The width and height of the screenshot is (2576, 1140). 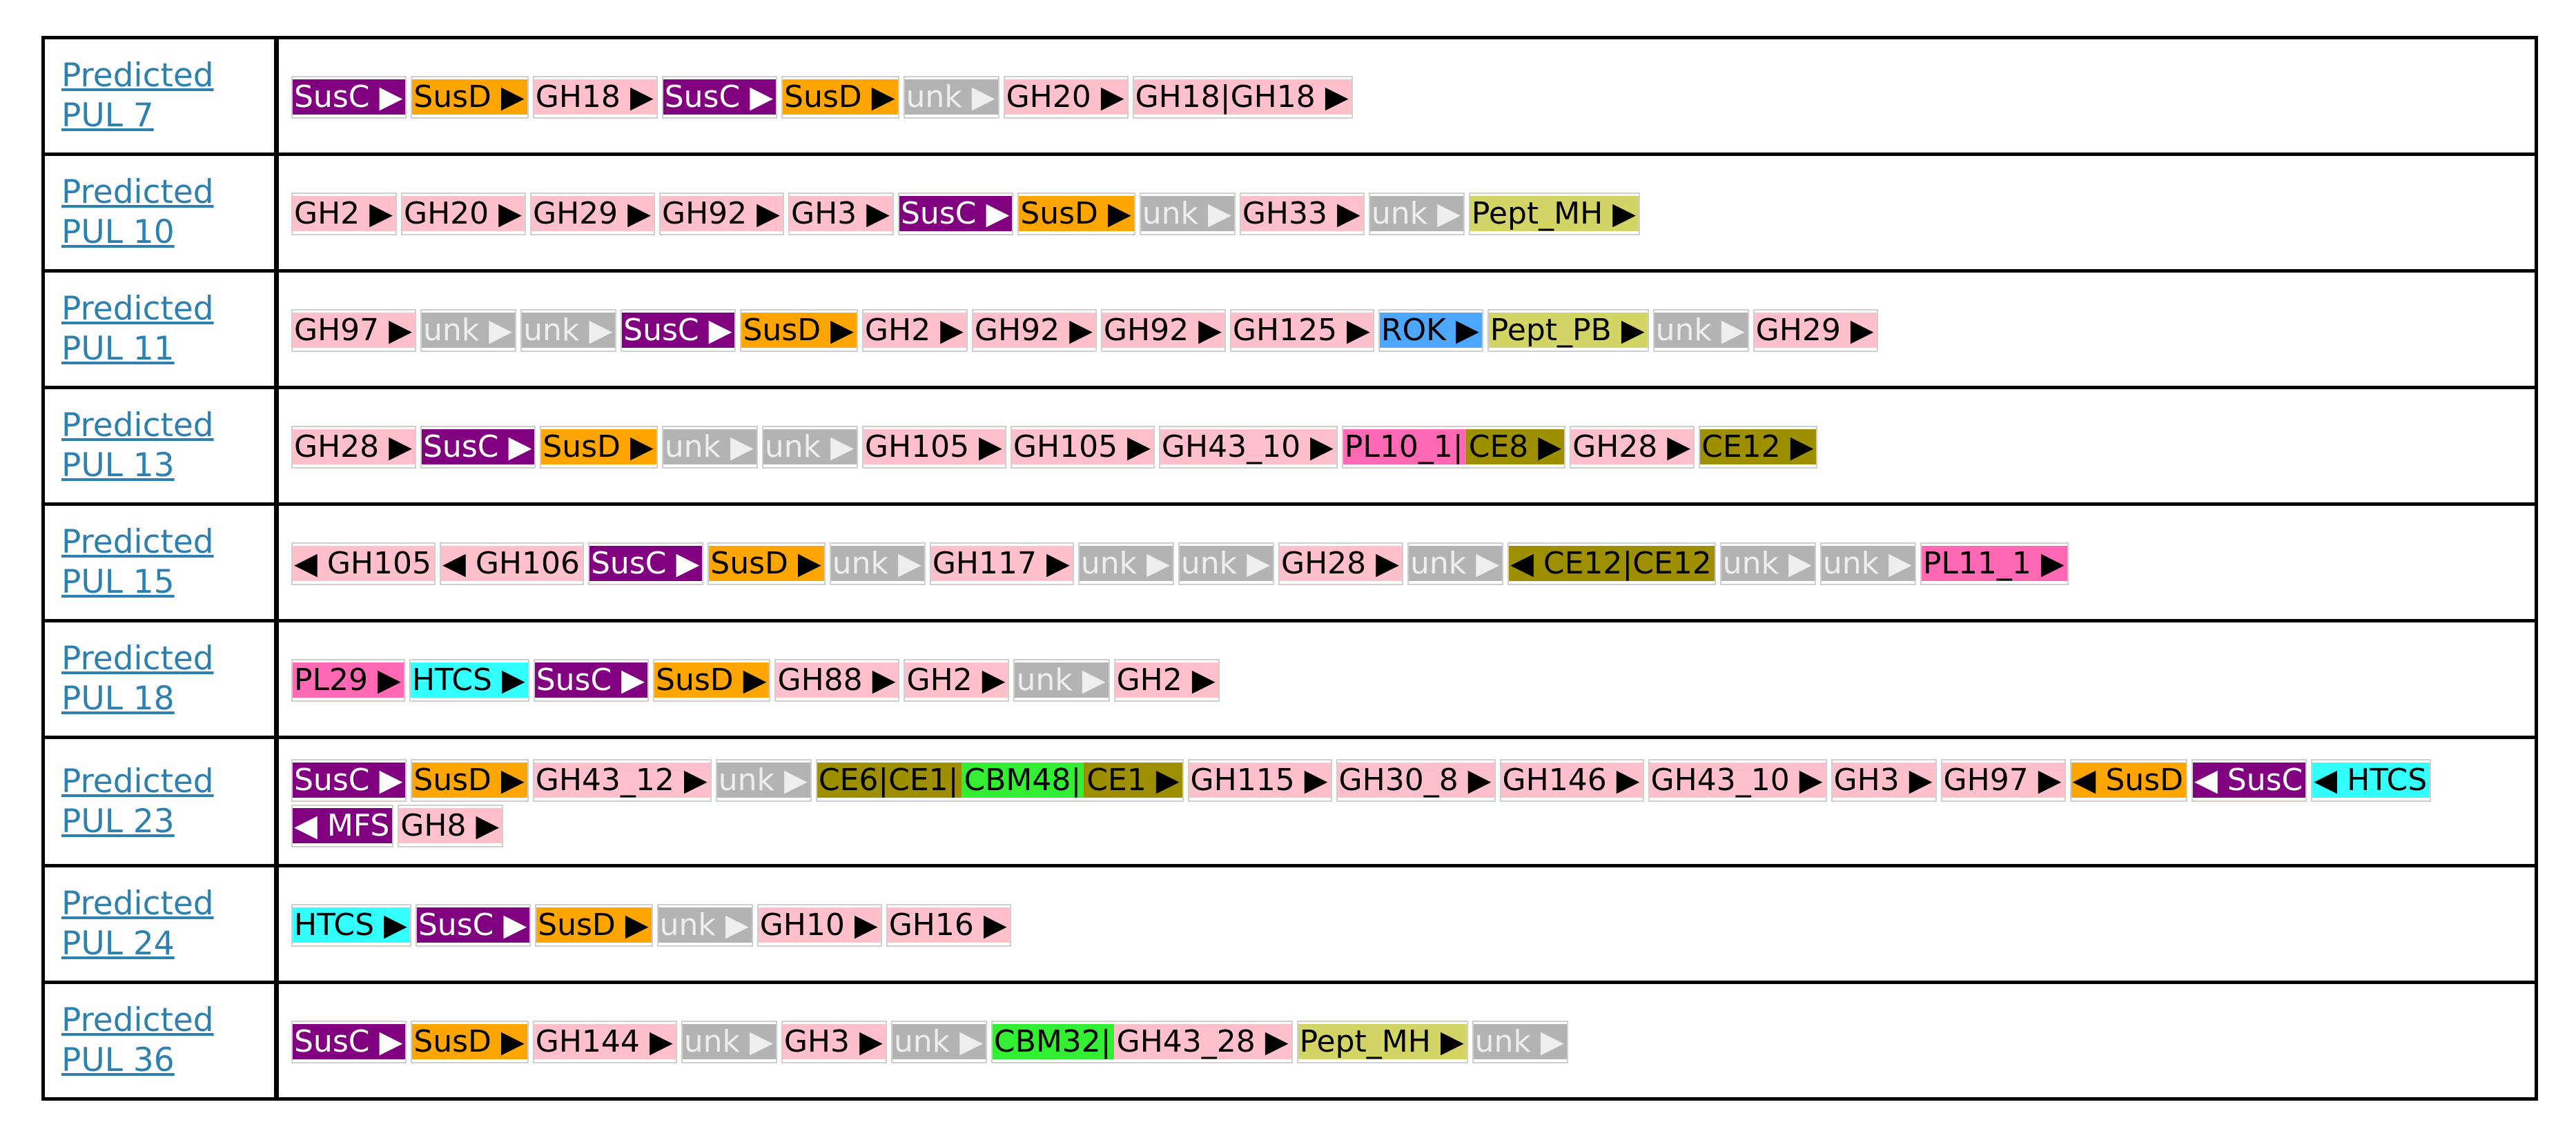 I want to click on pul-link: Predicted PUL 7, so click(x=137, y=96).